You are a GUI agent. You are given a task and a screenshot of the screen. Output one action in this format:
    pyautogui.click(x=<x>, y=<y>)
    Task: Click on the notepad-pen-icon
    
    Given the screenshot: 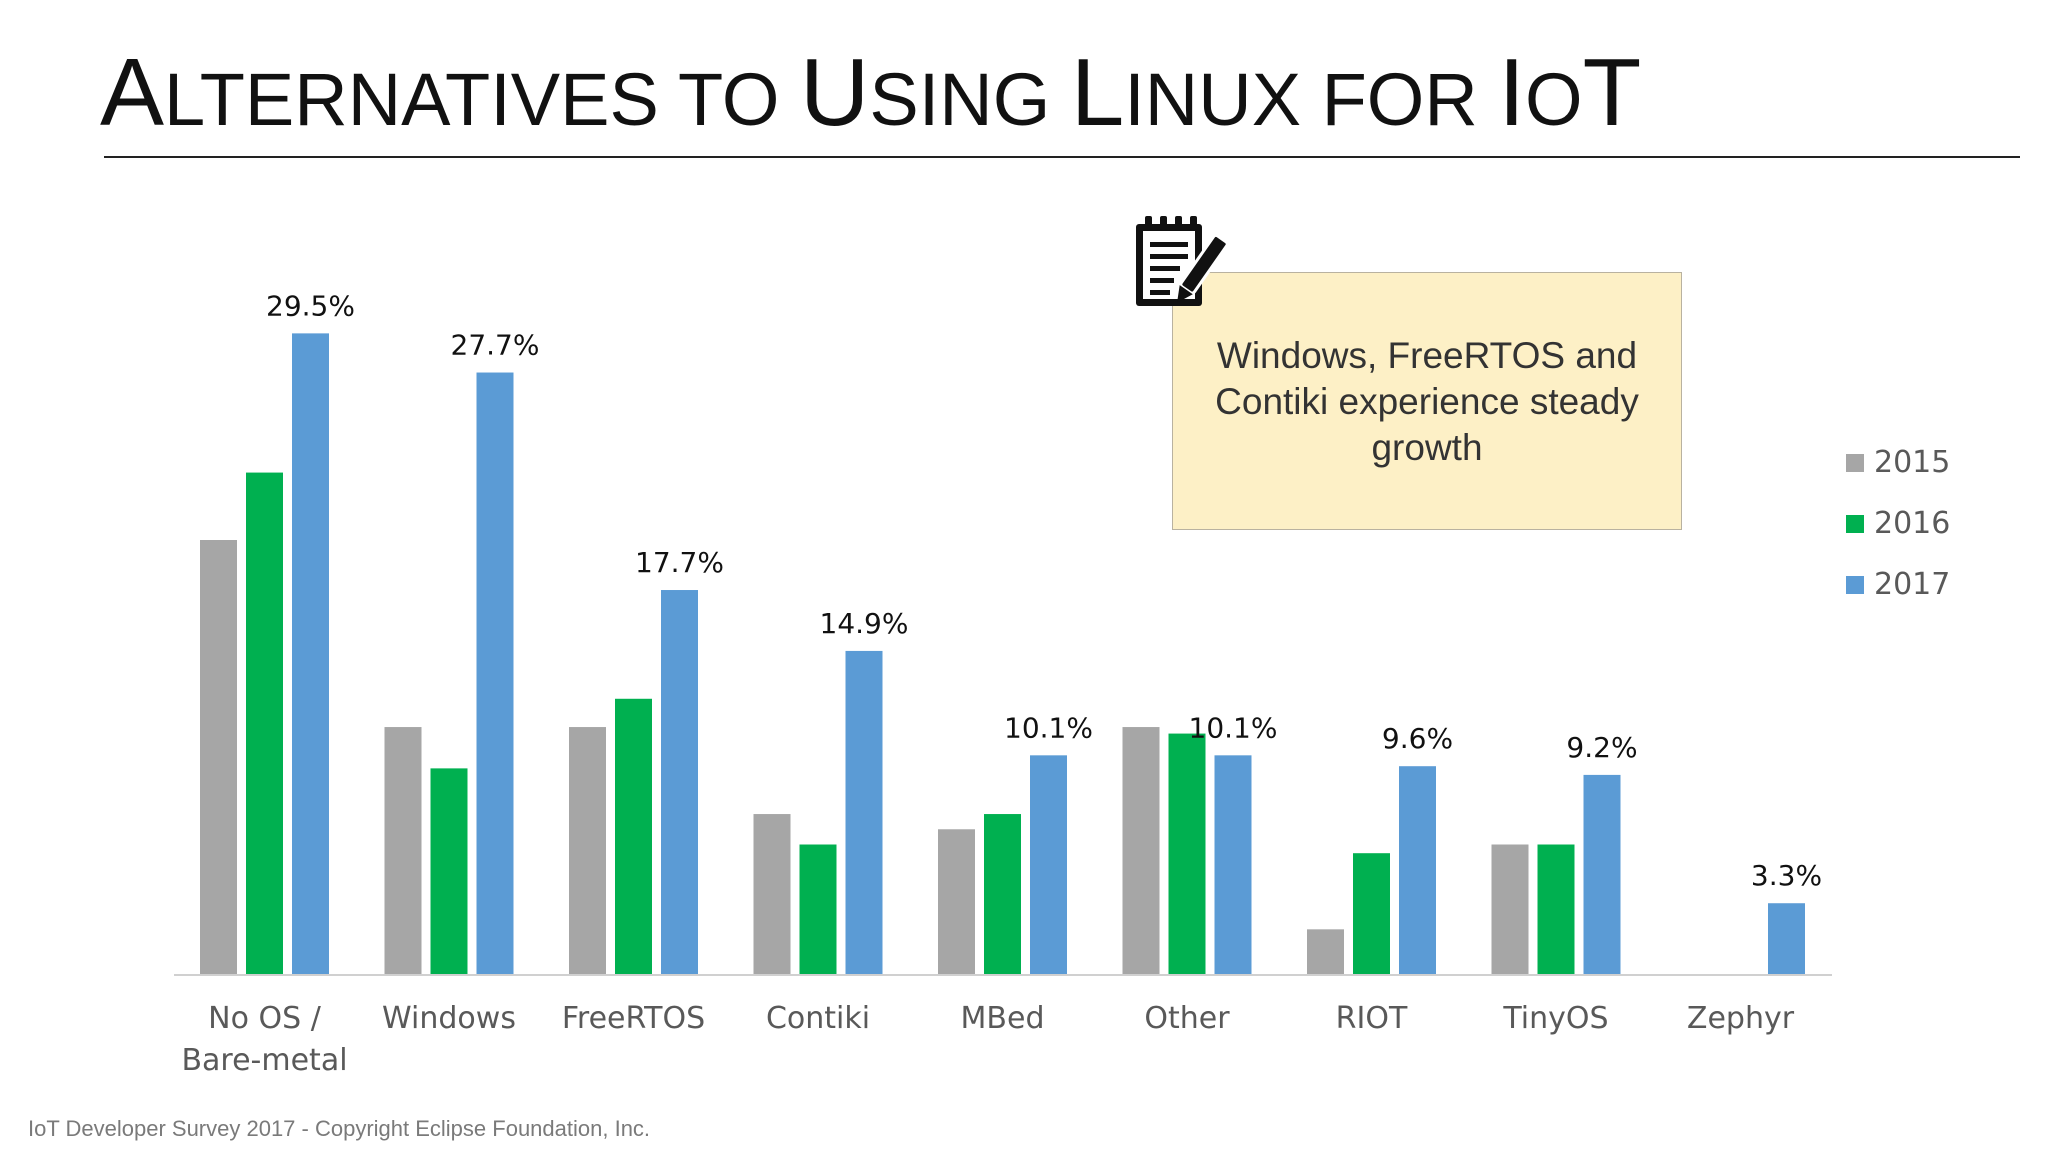 What is the action you would take?
    pyautogui.click(x=1182, y=261)
    